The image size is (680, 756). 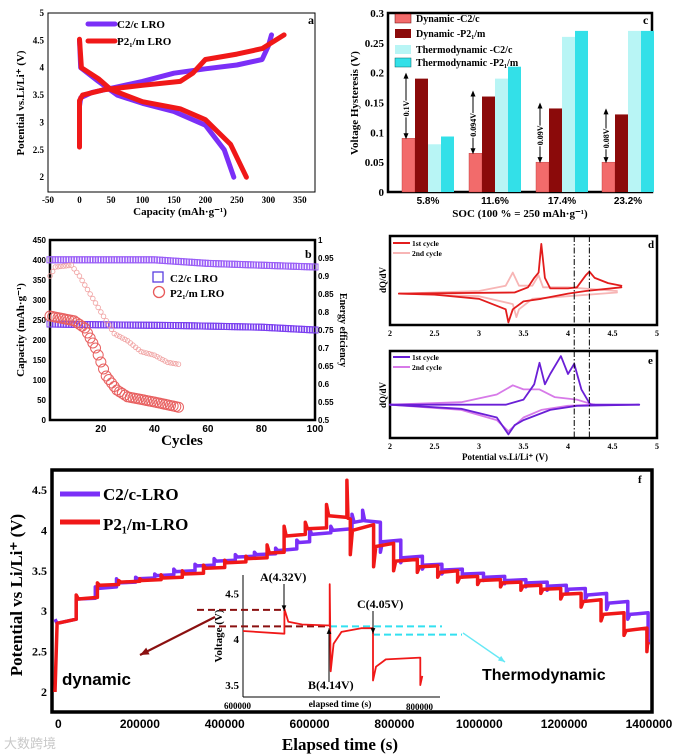 What do you see at coordinates (39, 571) in the screenshot?
I see `ytick-label: 3.5` at bounding box center [39, 571].